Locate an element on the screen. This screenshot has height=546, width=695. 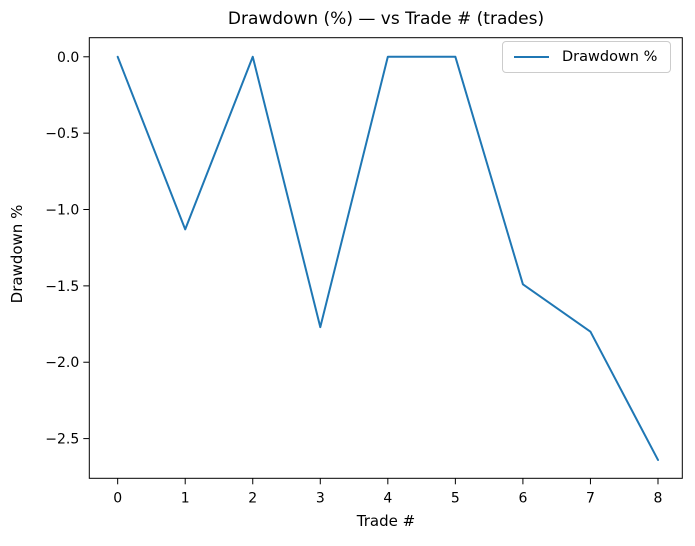
y-tick-label: −1.0 is located at coordinates (62, 211).